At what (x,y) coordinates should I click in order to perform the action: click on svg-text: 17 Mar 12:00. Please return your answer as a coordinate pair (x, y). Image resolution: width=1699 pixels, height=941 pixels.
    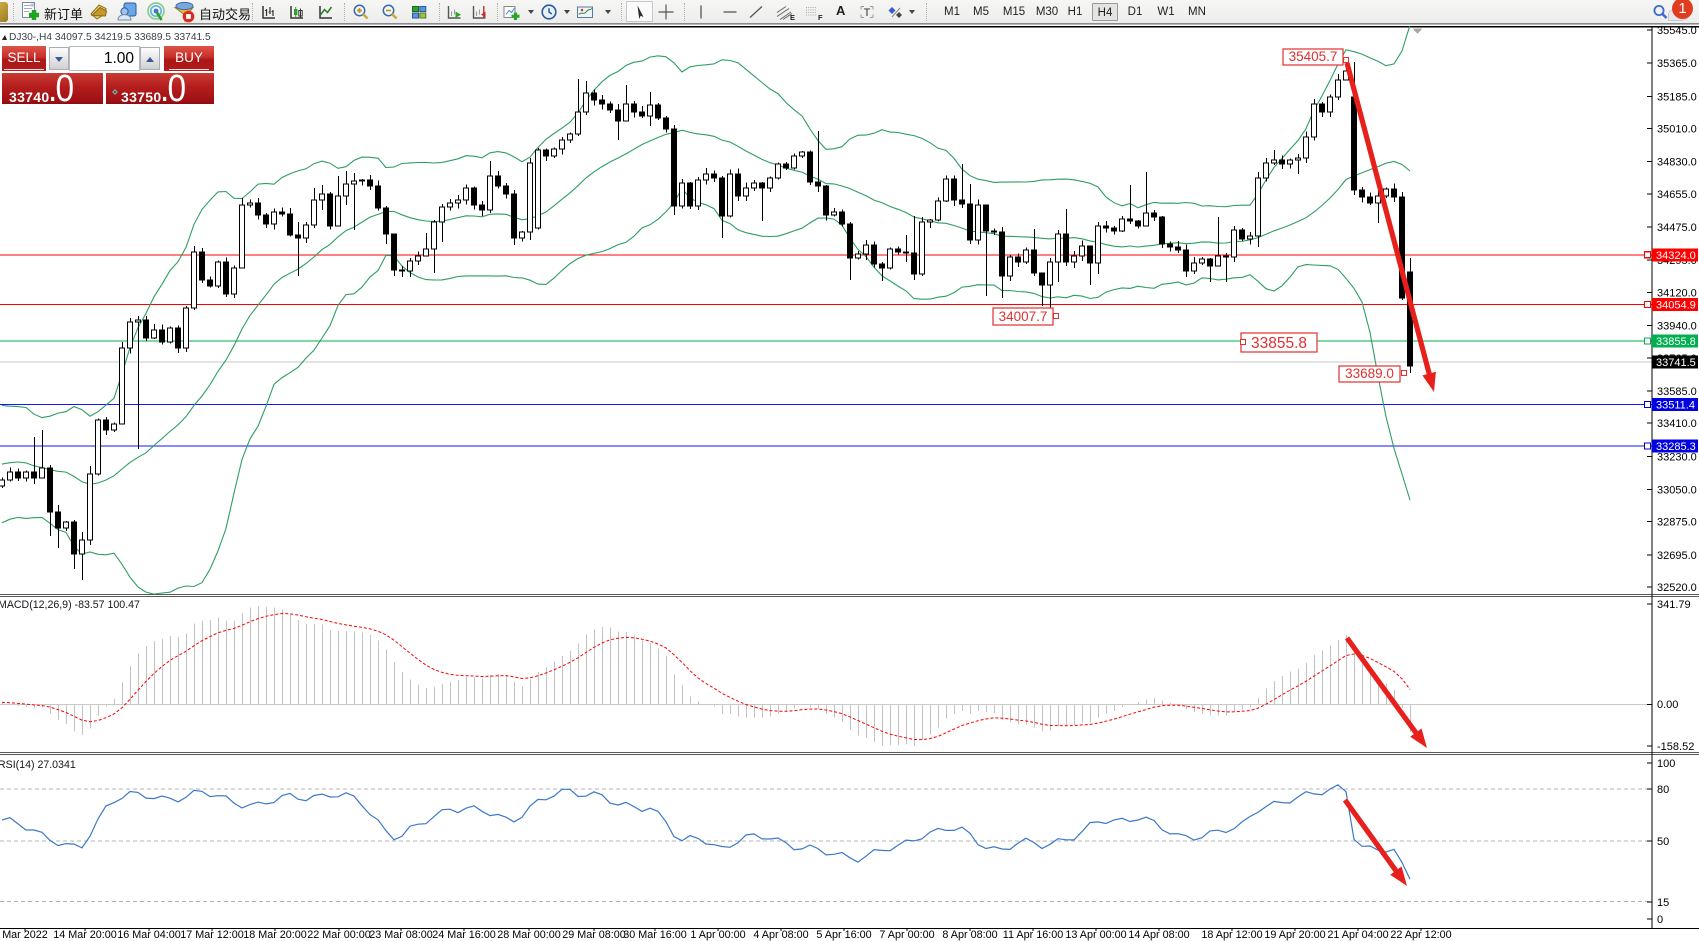
    Looking at the image, I should click on (212, 935).